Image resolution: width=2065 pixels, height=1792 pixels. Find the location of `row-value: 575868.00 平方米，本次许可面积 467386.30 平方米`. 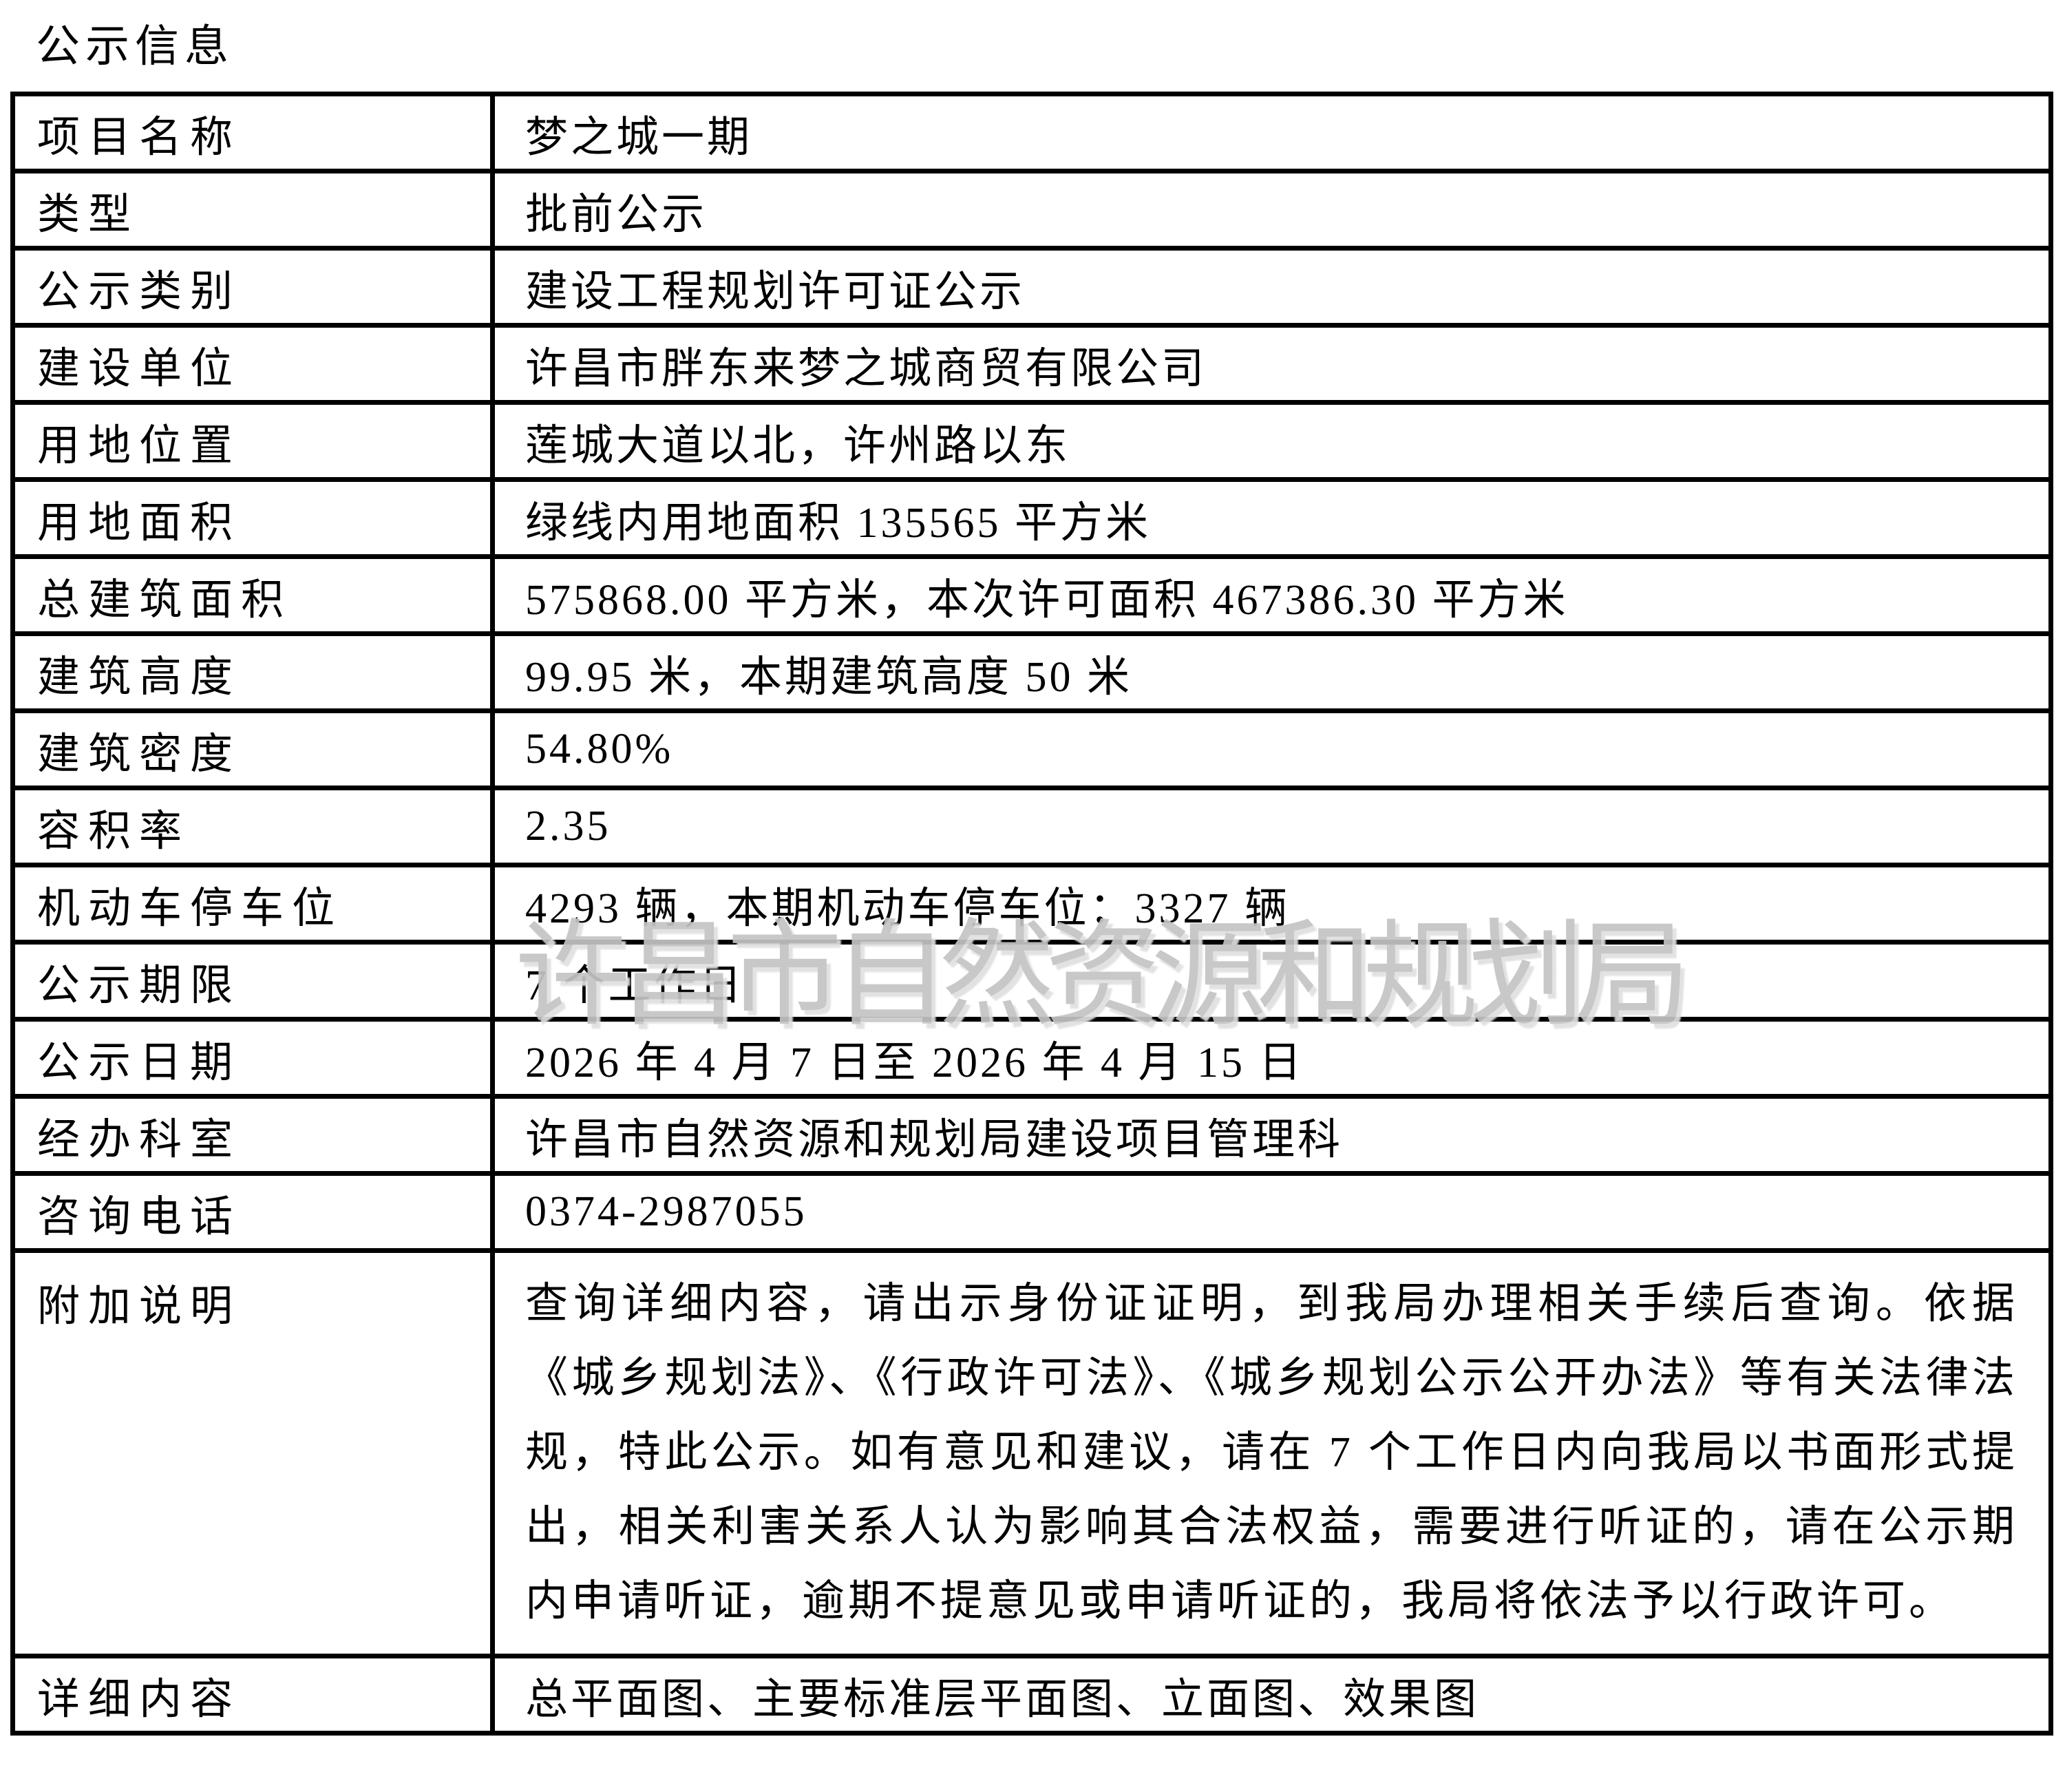

row-value: 575868.00 平方米，本次许可面积 467386.30 平方米 is located at coordinates (1272, 595).